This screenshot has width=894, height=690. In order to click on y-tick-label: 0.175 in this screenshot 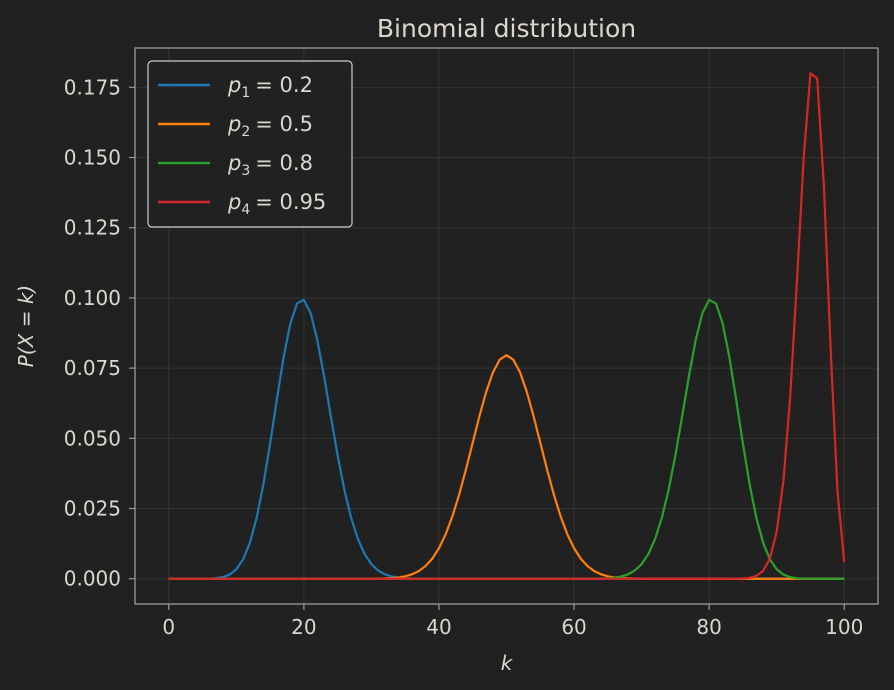, I will do `click(92, 87)`.